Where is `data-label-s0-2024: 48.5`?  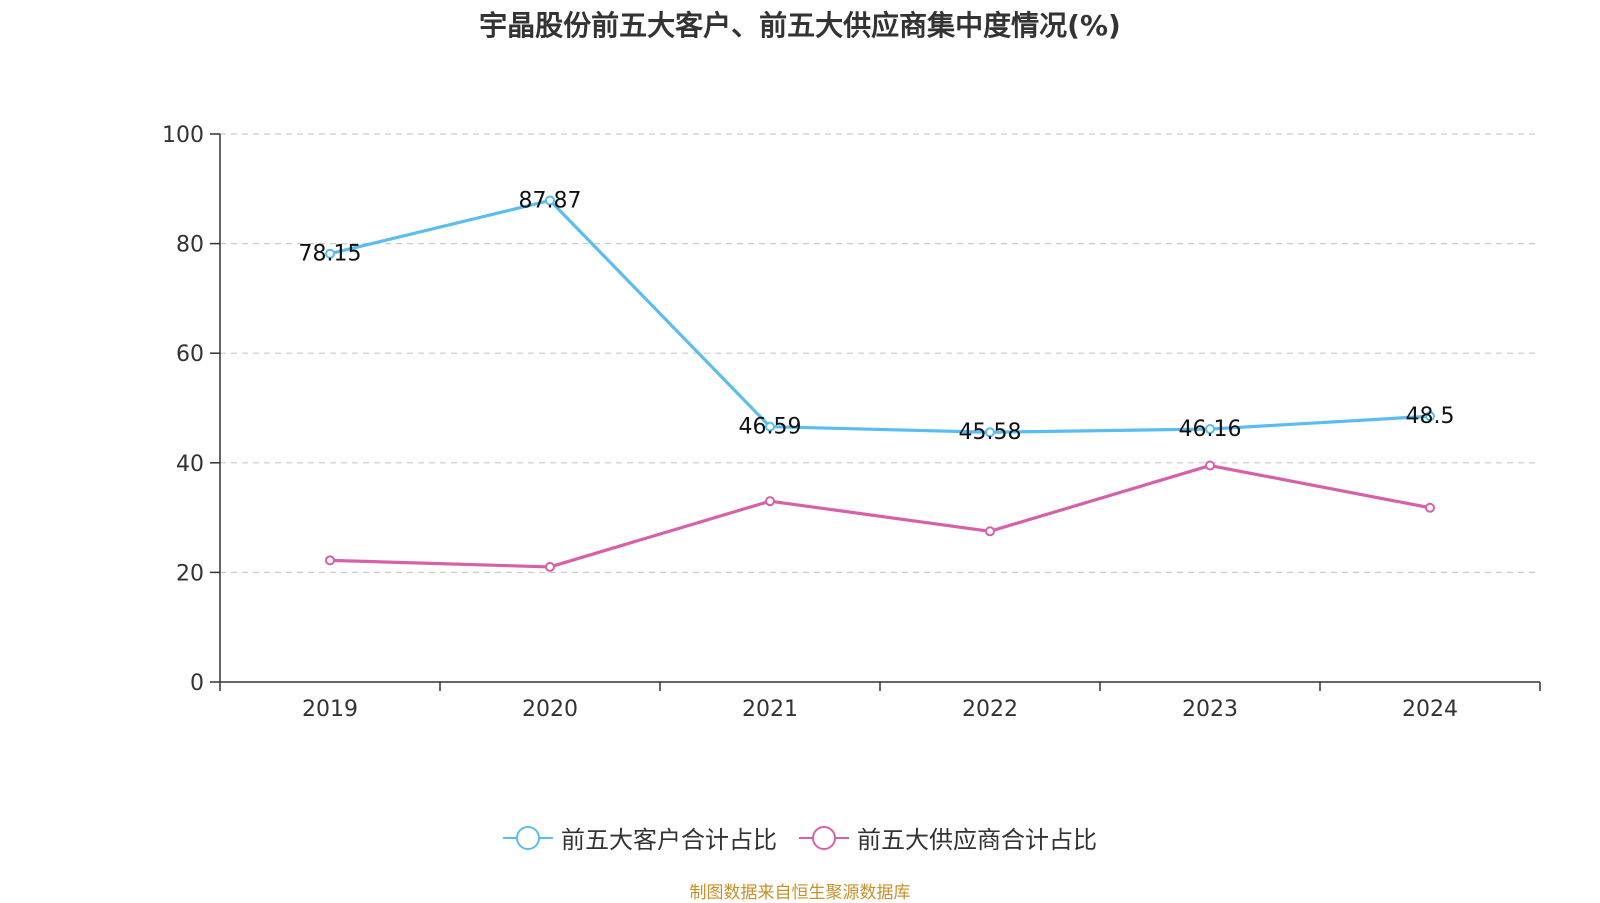 data-label-s0-2024: 48.5 is located at coordinates (1430, 416).